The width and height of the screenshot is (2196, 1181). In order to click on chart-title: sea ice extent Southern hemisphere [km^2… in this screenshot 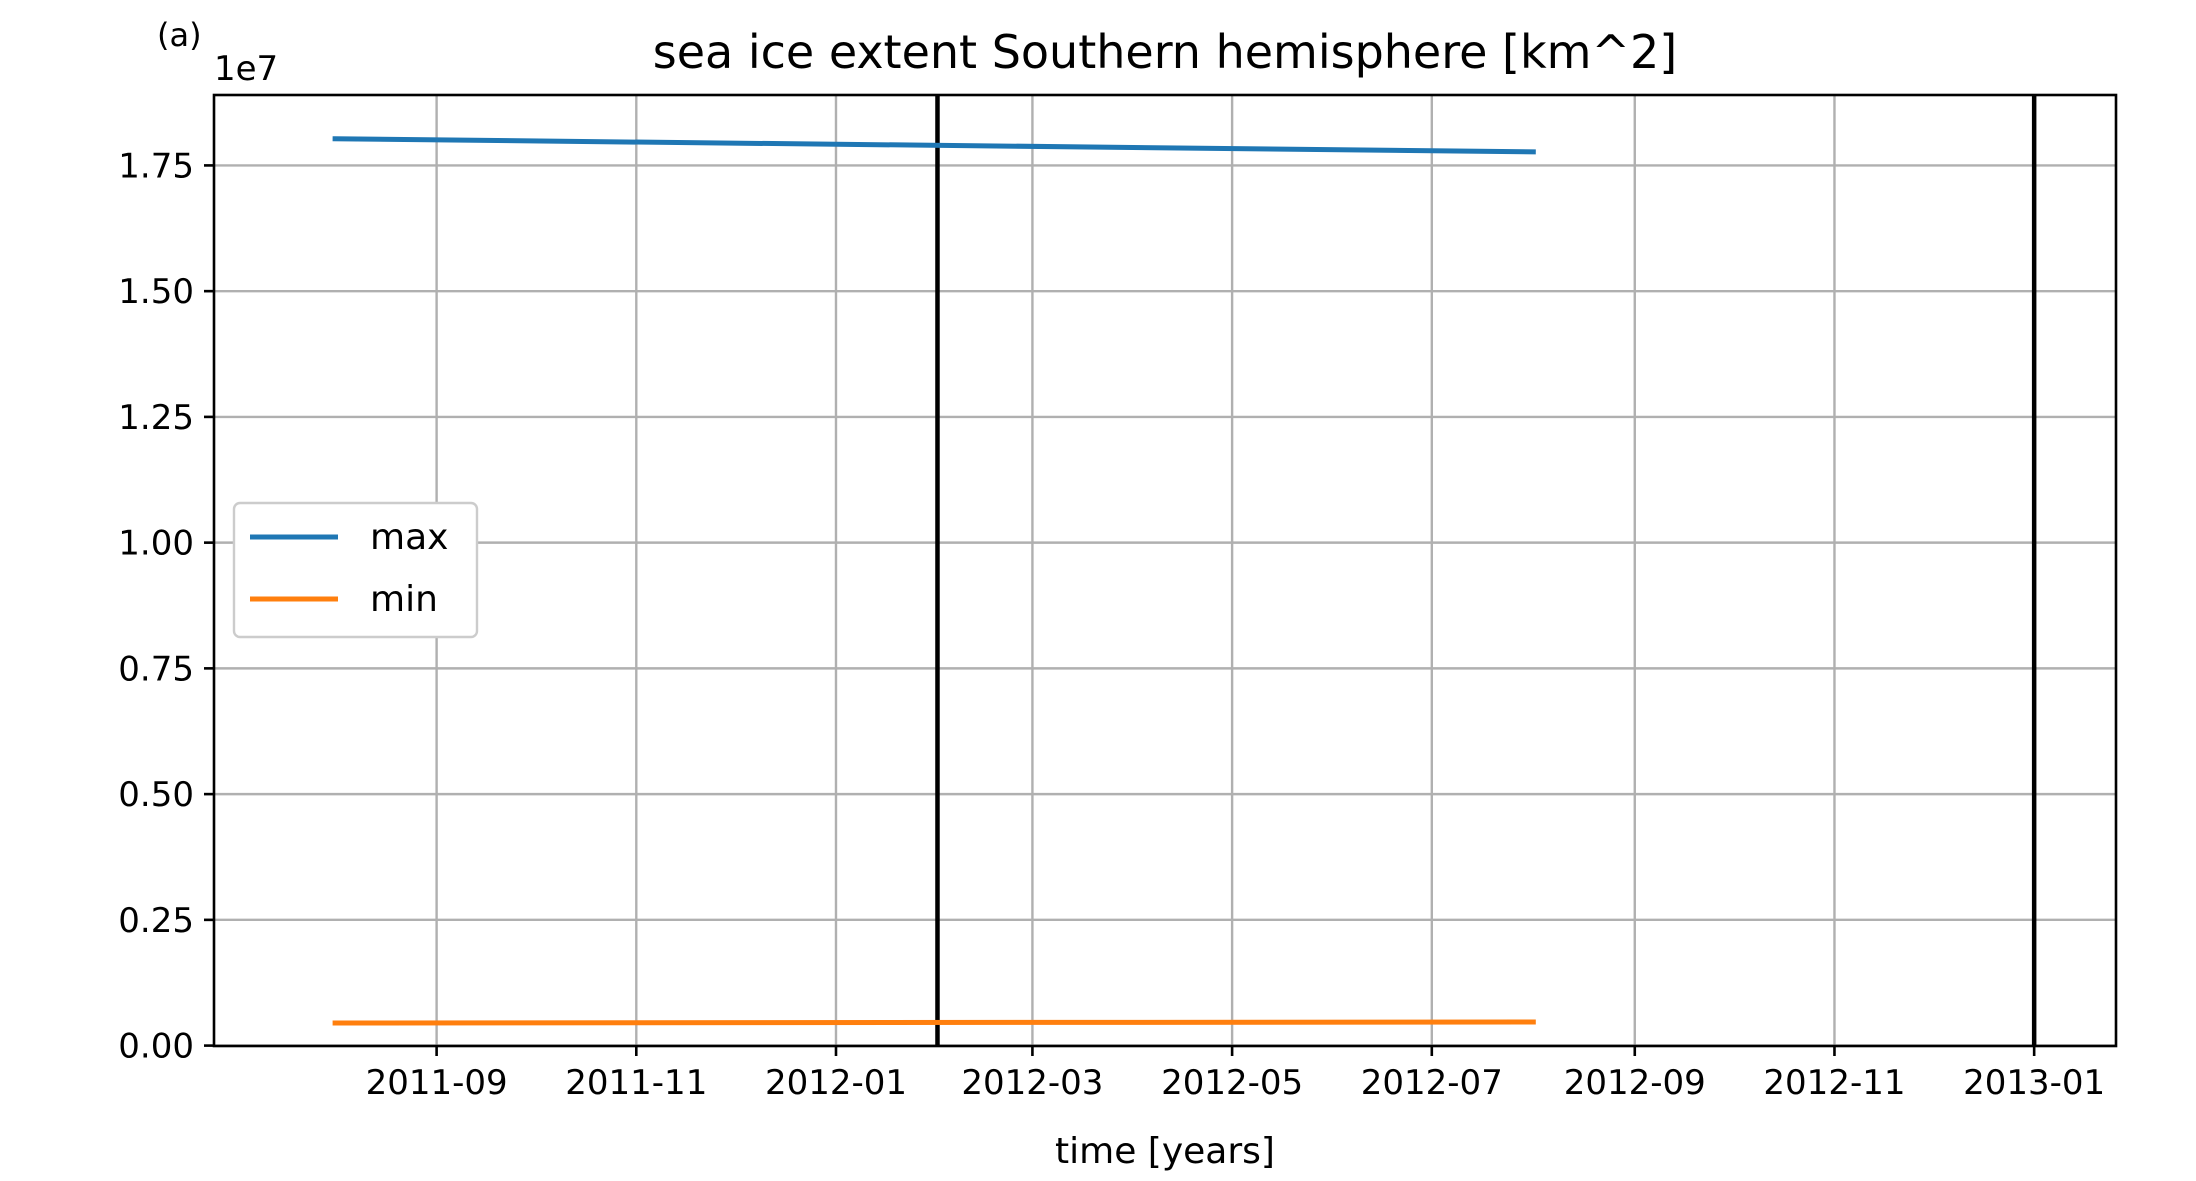, I will do `click(1165, 52)`.